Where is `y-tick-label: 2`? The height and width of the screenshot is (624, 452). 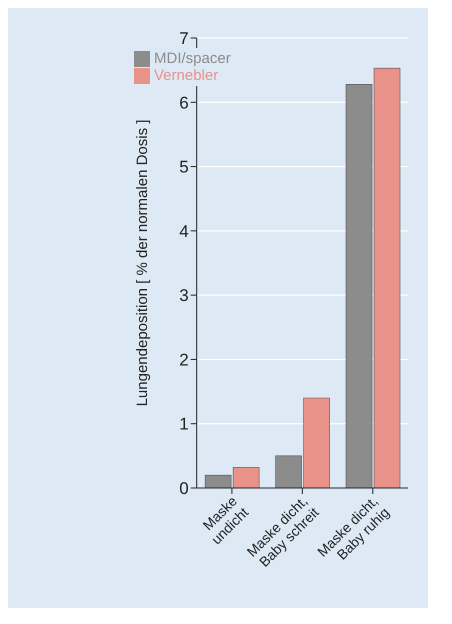
y-tick-label: 2 is located at coordinates (184, 360).